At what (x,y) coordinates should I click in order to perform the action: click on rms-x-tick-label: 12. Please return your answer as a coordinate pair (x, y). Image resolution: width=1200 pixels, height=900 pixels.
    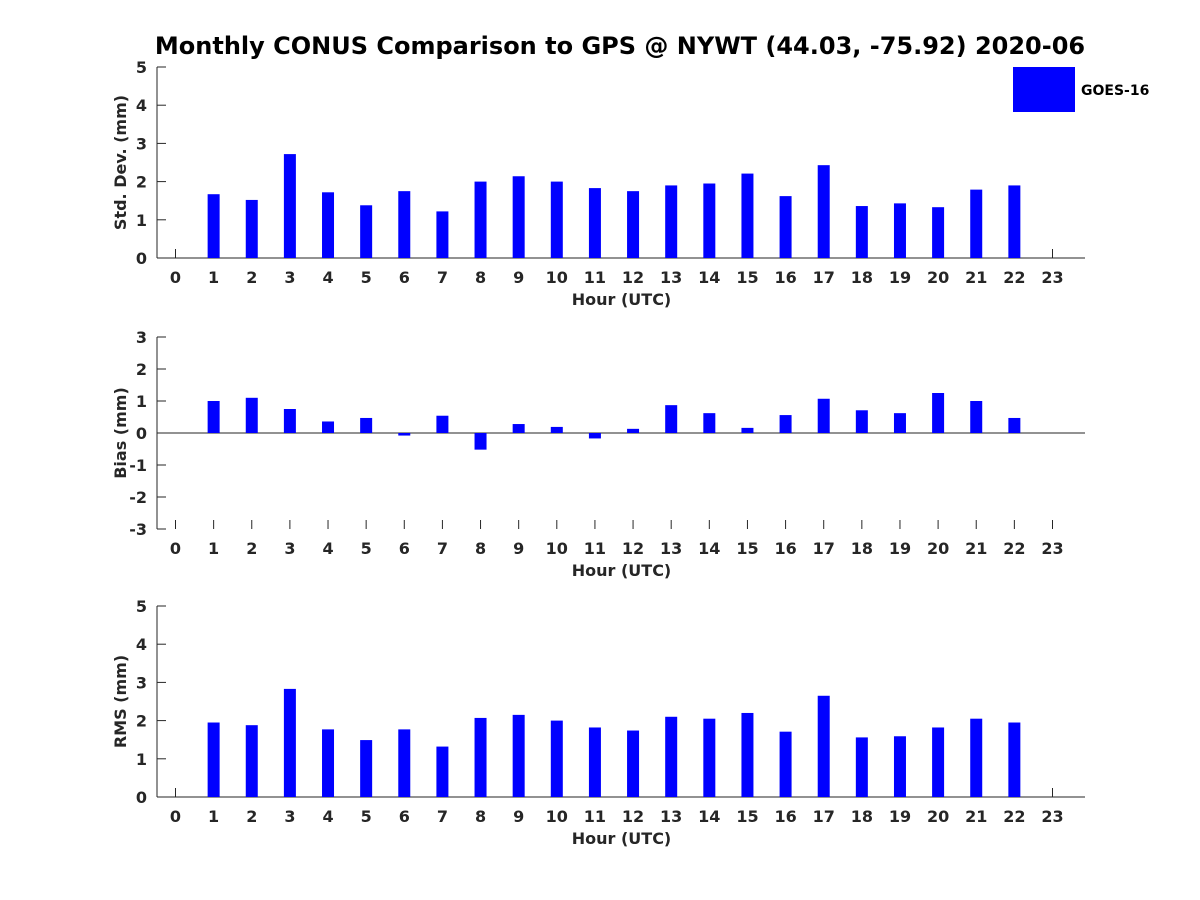
    Looking at the image, I should click on (633, 816).